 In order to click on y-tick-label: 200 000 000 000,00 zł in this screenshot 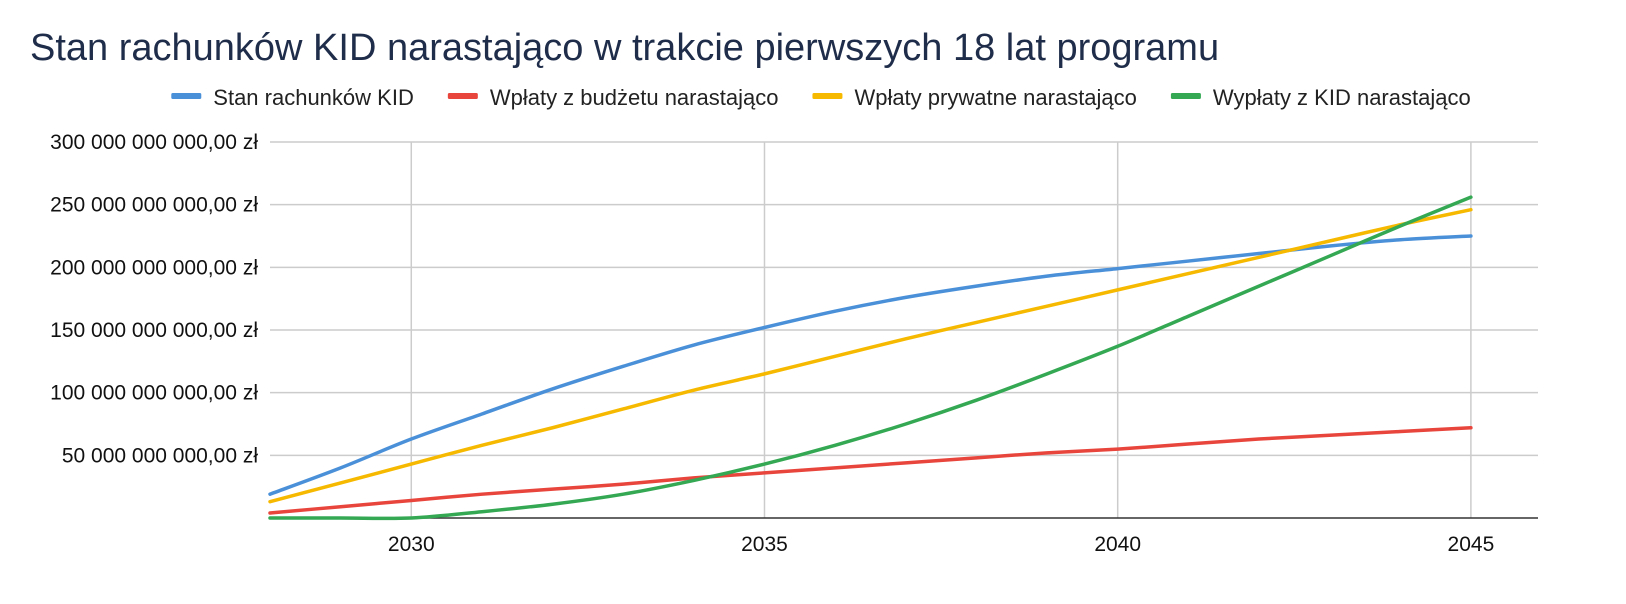, I will do `click(154, 267)`.